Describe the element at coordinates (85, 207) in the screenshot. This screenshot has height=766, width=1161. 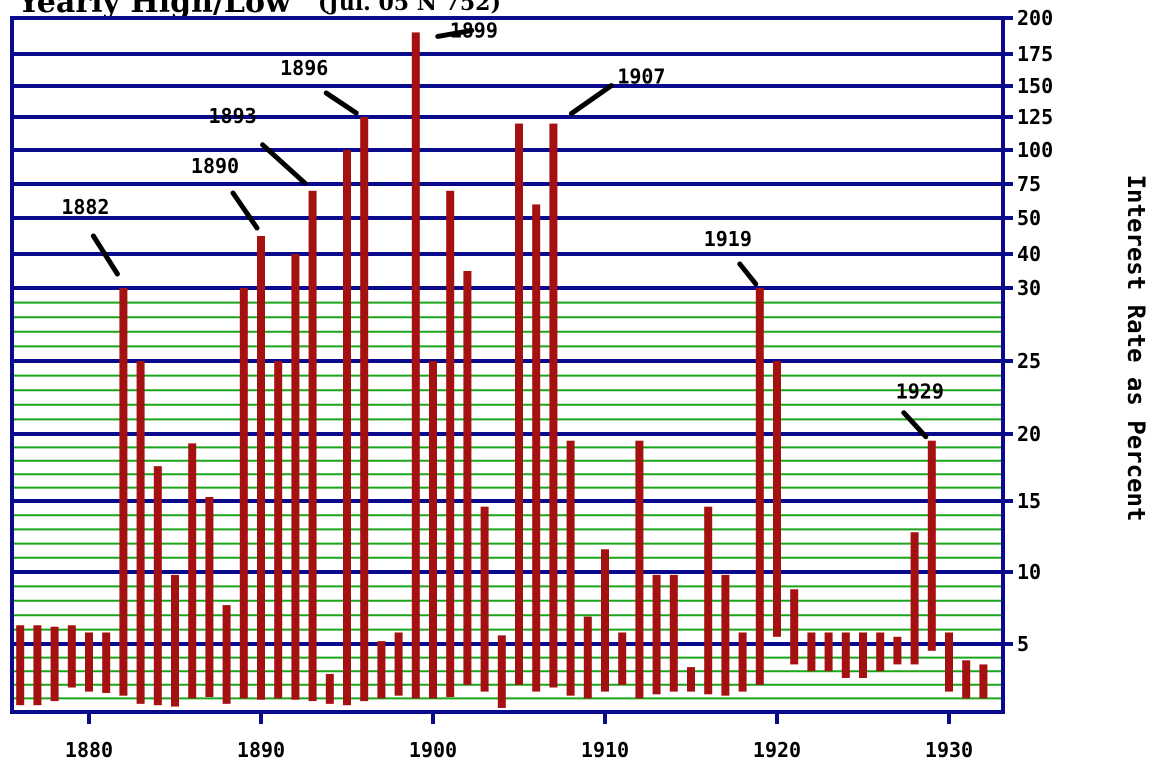
I see `annotation-label: 1882` at that location.